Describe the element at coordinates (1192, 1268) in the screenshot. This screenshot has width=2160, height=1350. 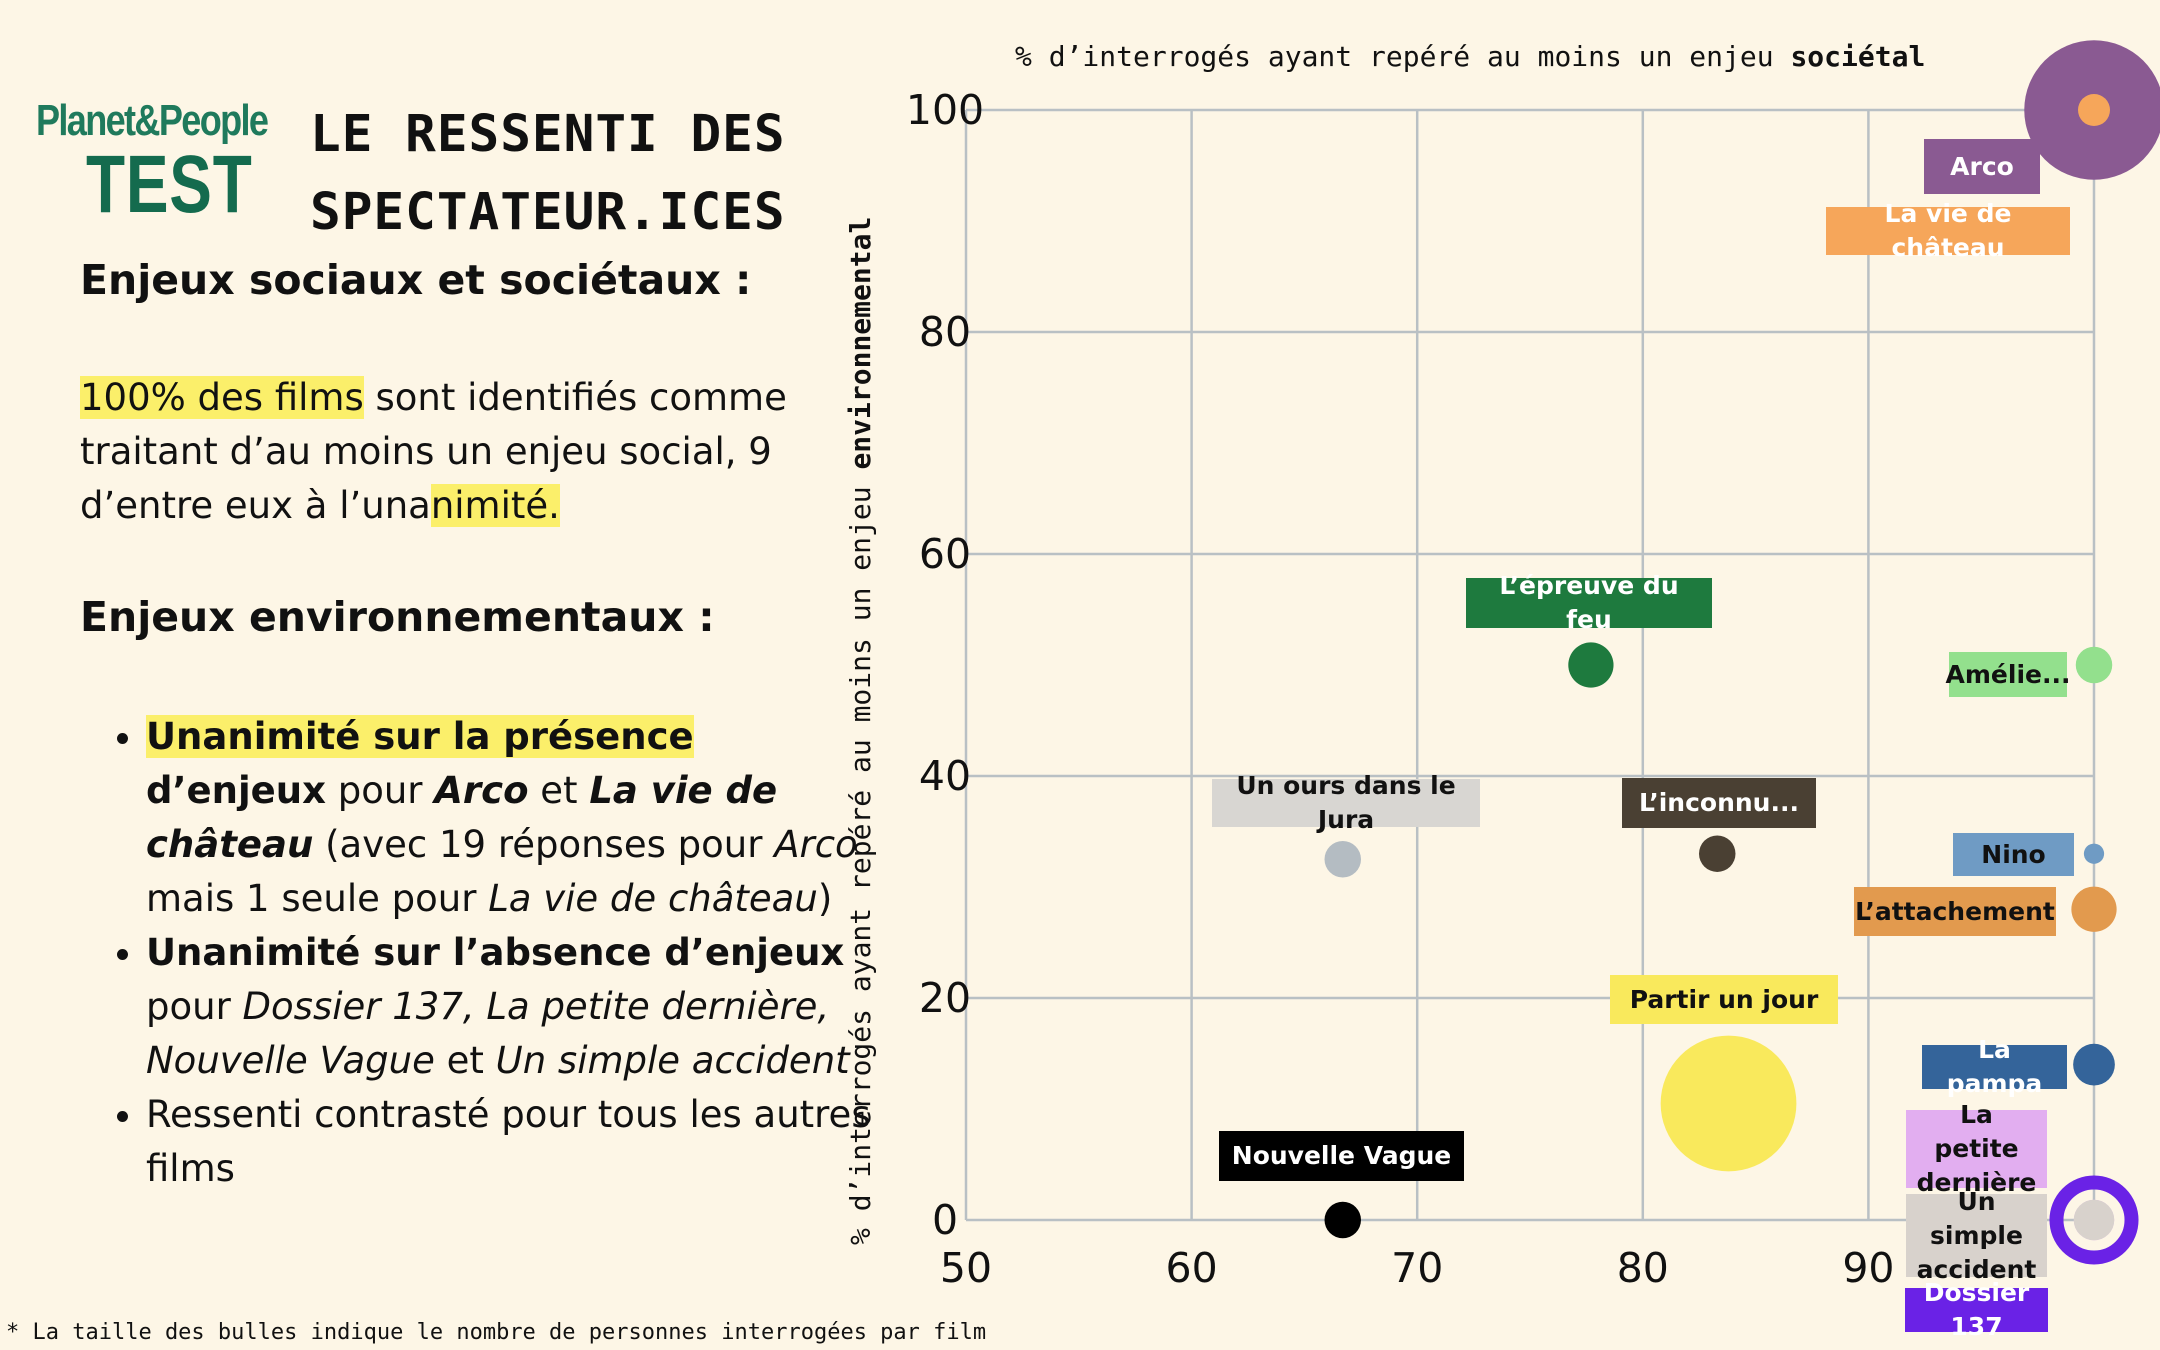
I see `x-tick-label: 60` at that location.